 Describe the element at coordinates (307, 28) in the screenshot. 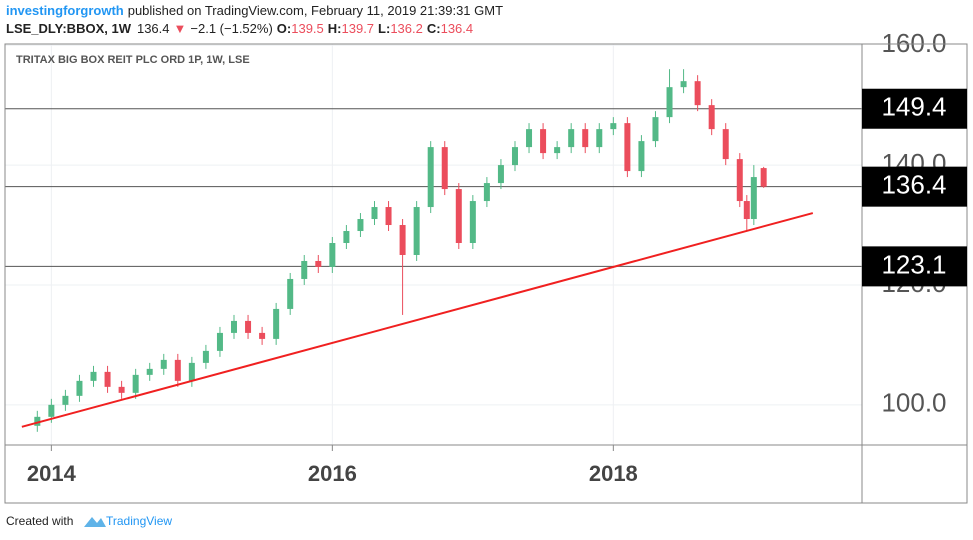

I see `ohlc-value: 139.5` at that location.